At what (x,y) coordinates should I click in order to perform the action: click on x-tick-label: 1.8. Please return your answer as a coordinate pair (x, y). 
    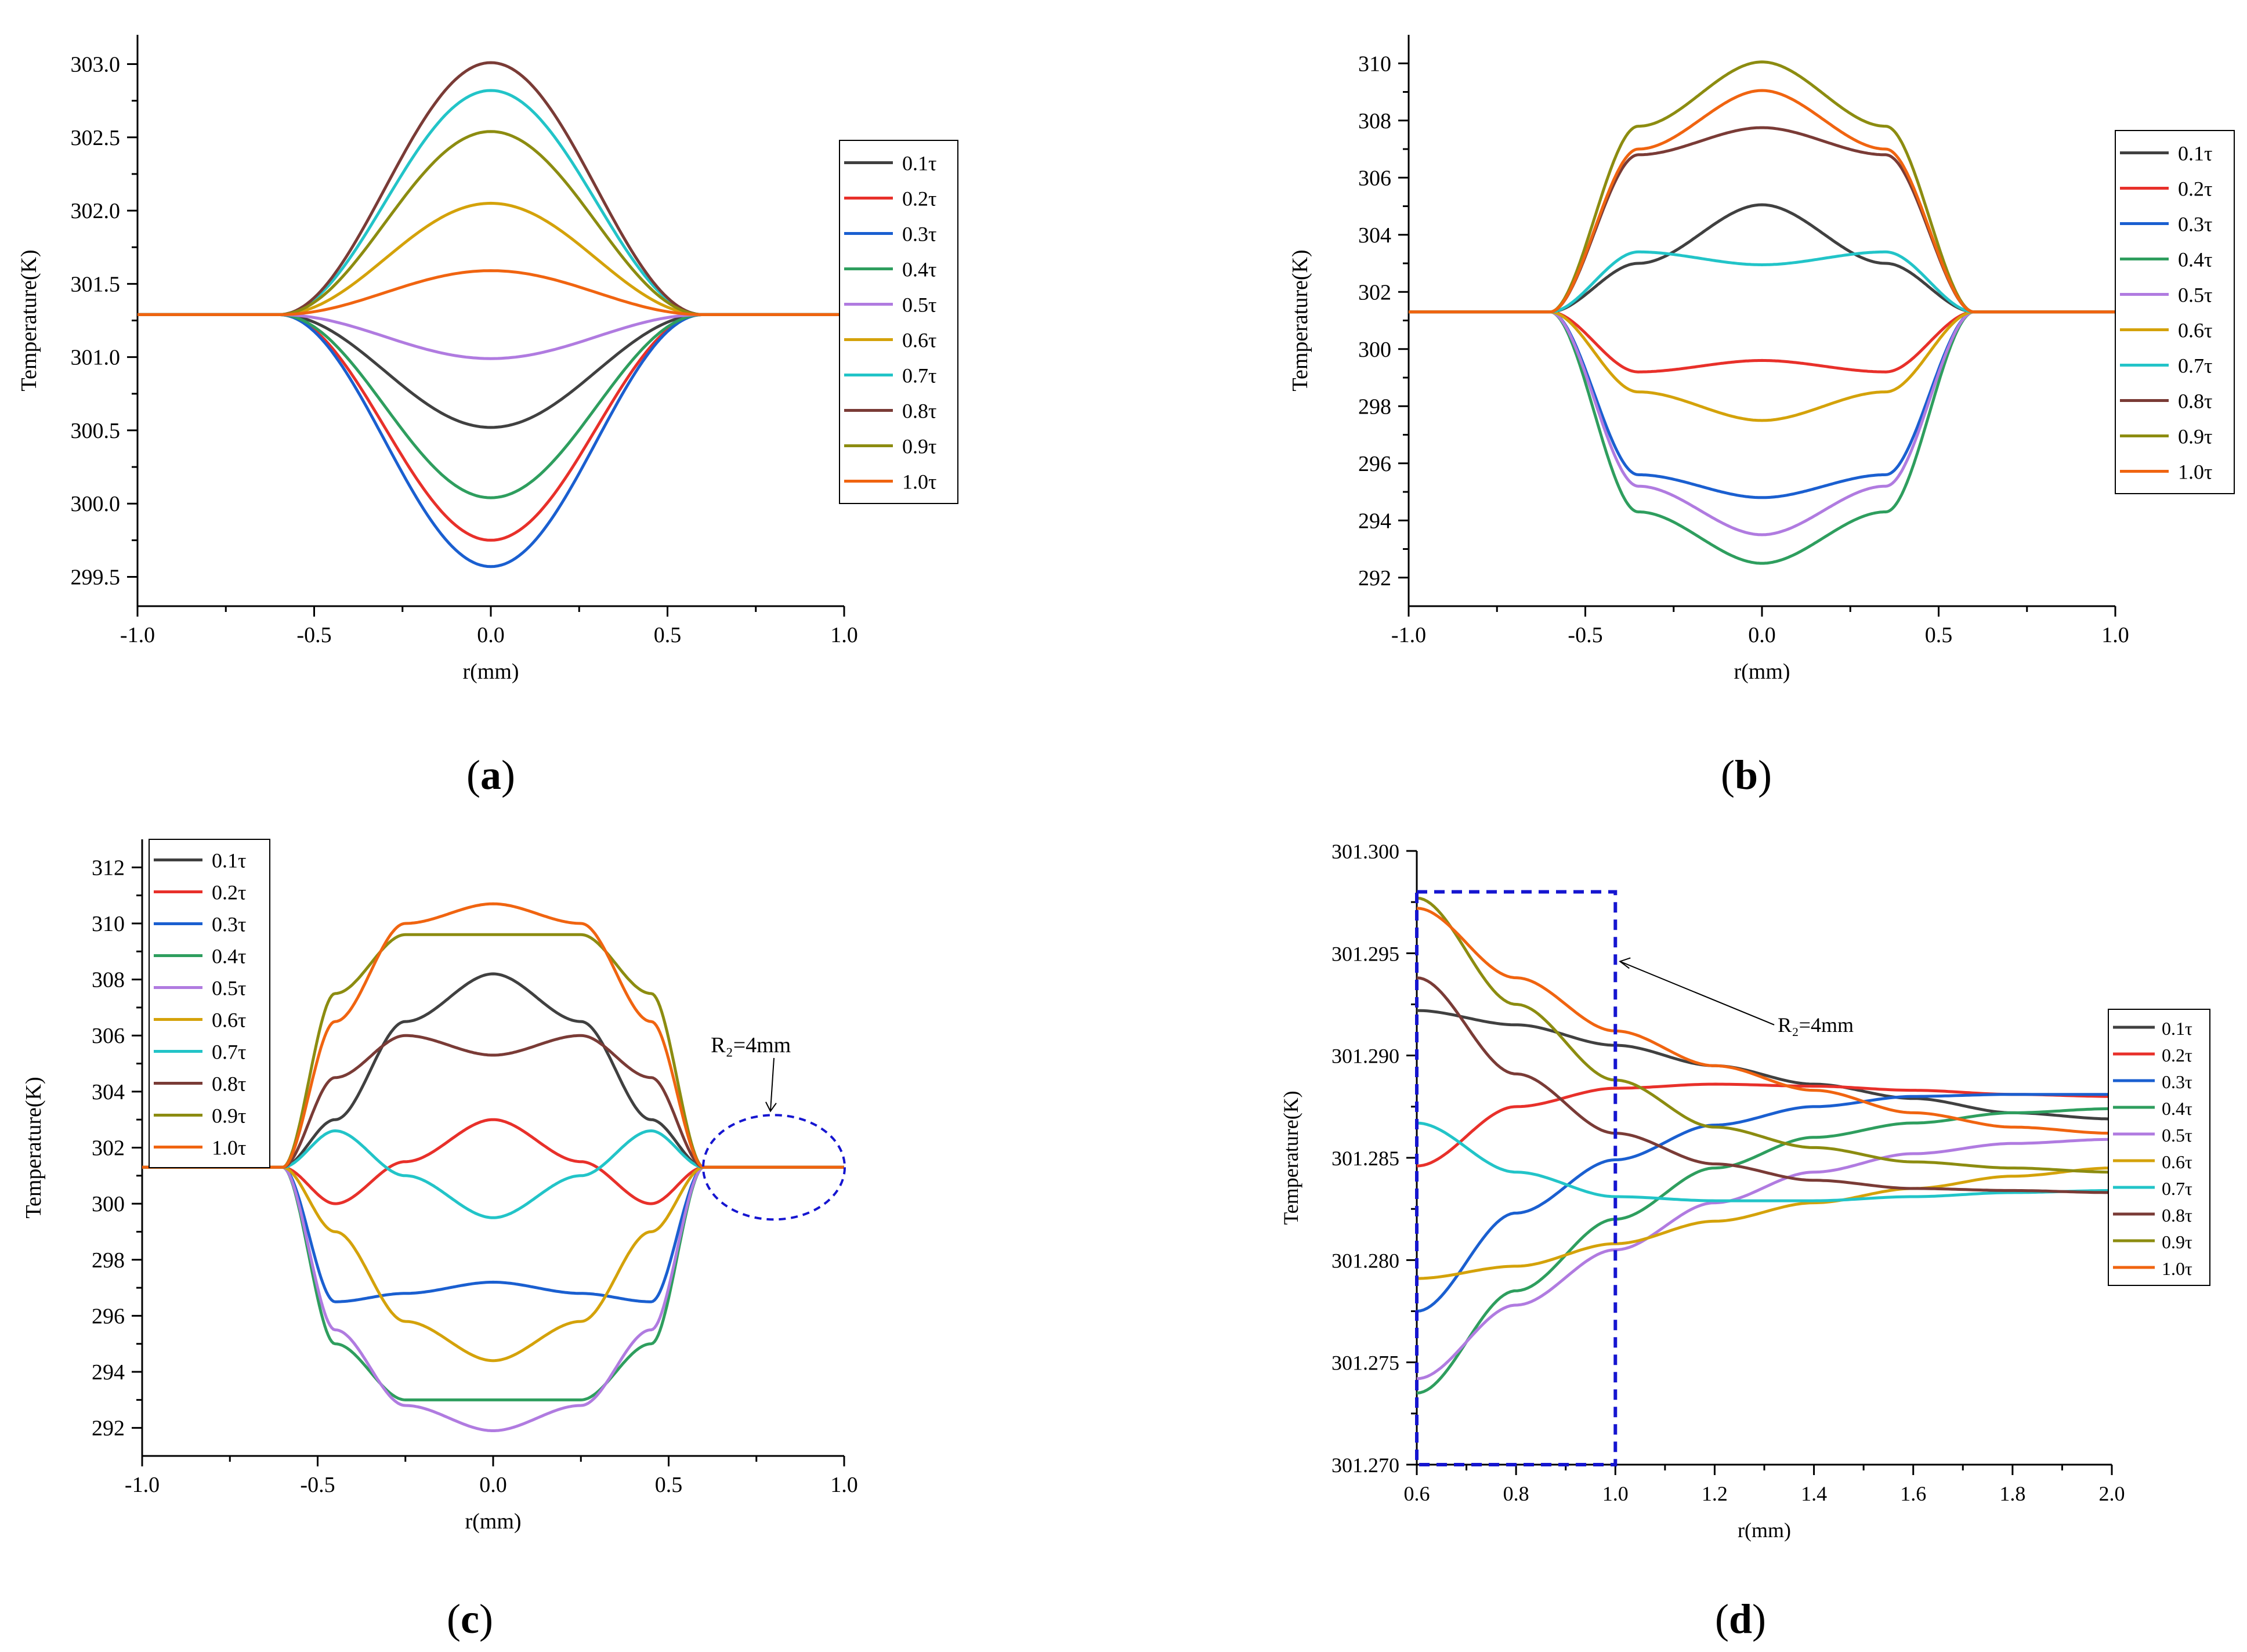
    Looking at the image, I should click on (2012, 1493).